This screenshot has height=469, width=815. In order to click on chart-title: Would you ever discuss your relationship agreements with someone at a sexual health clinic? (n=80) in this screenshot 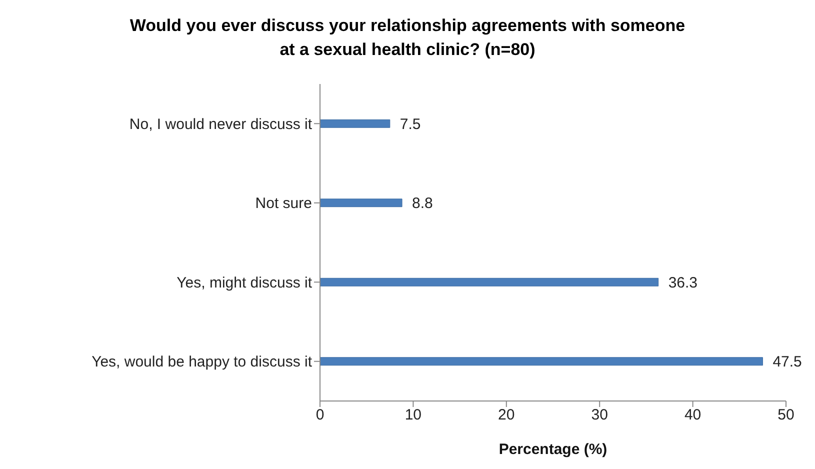, I will do `click(407, 38)`.